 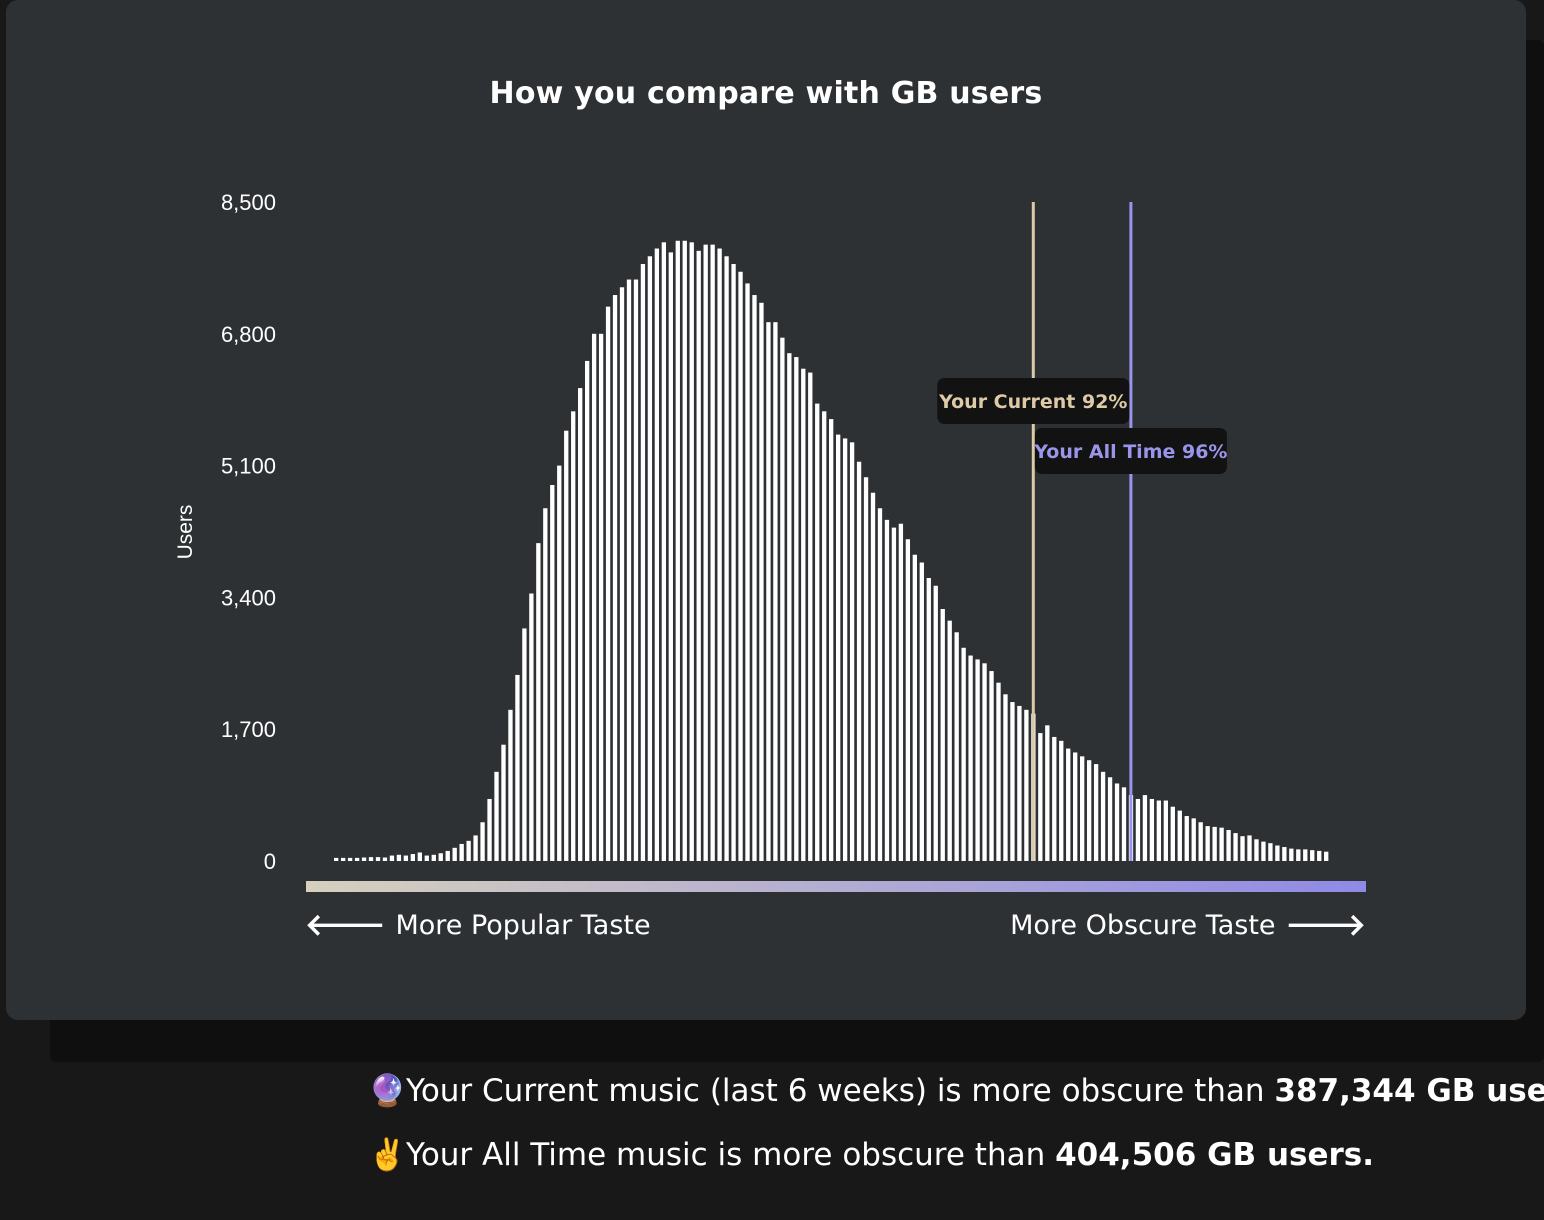 I want to click on y-tick-label: 6,800, so click(x=248, y=334).